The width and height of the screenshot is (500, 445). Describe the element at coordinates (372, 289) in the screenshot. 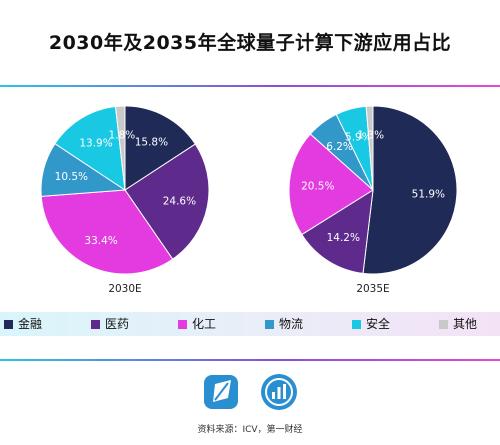

I see `pie2-caption: 2035E` at that location.